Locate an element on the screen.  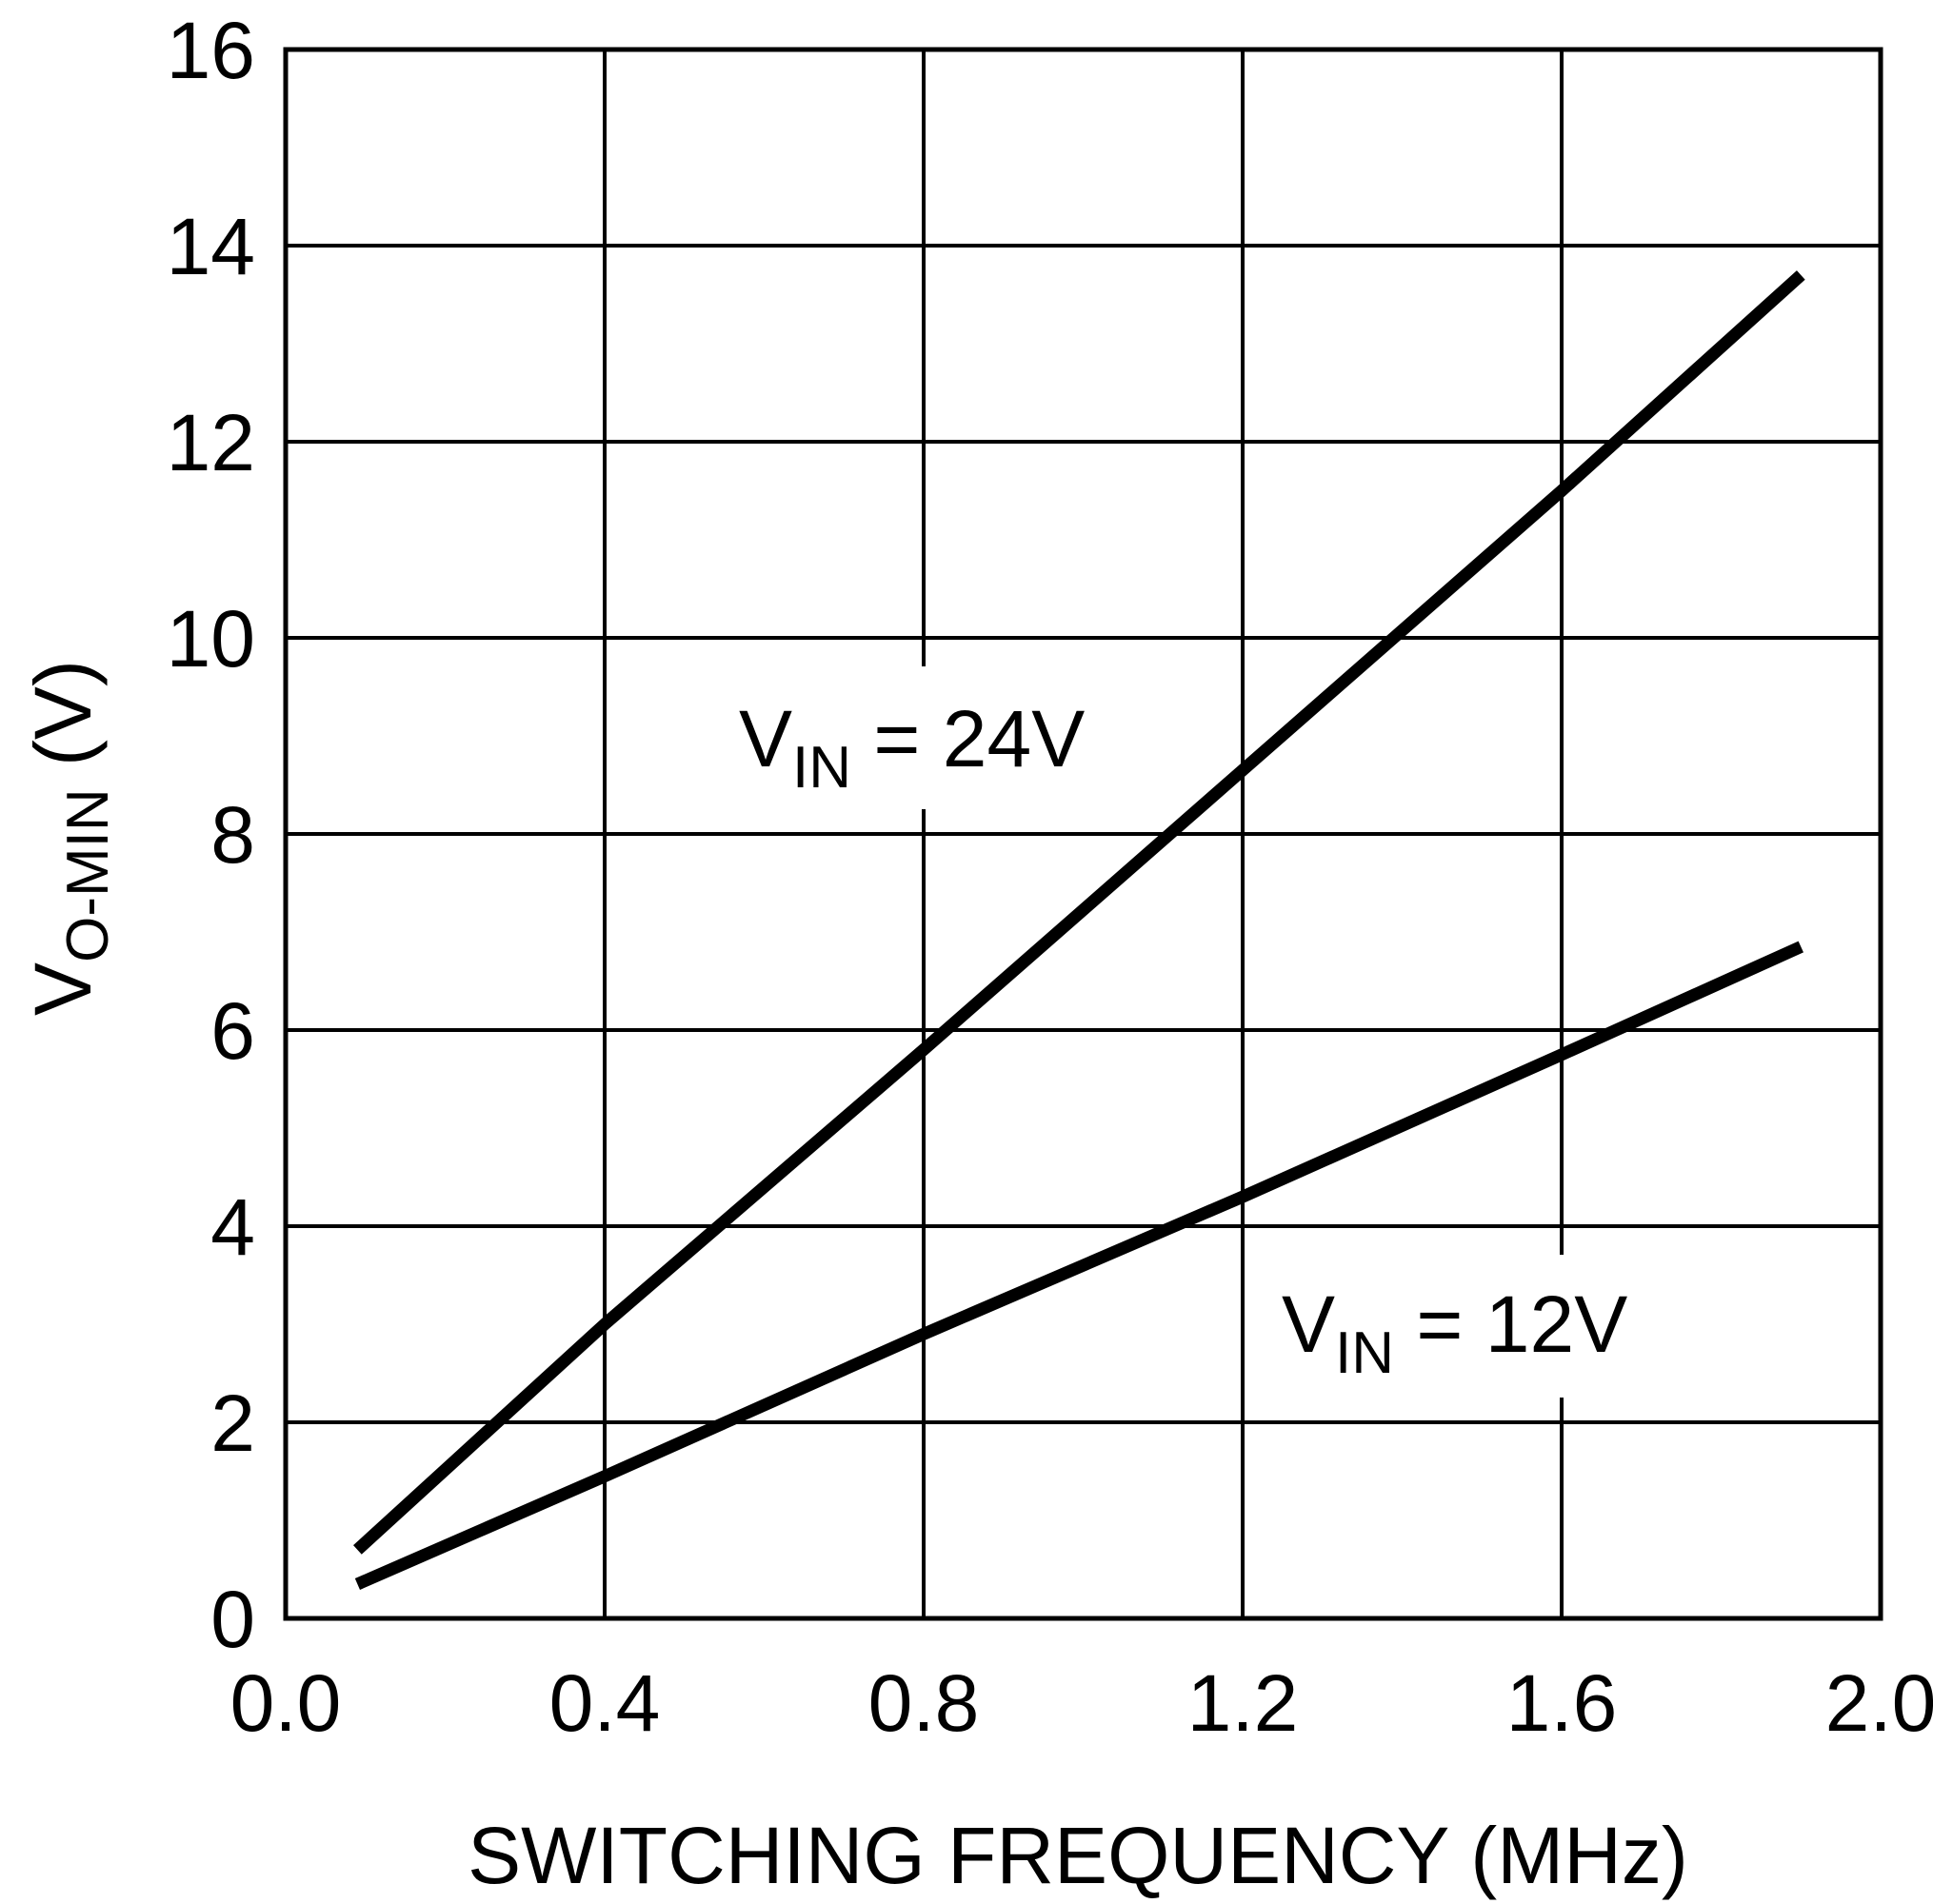
x-tick-label: 0.8 is located at coordinates (924, 1703).